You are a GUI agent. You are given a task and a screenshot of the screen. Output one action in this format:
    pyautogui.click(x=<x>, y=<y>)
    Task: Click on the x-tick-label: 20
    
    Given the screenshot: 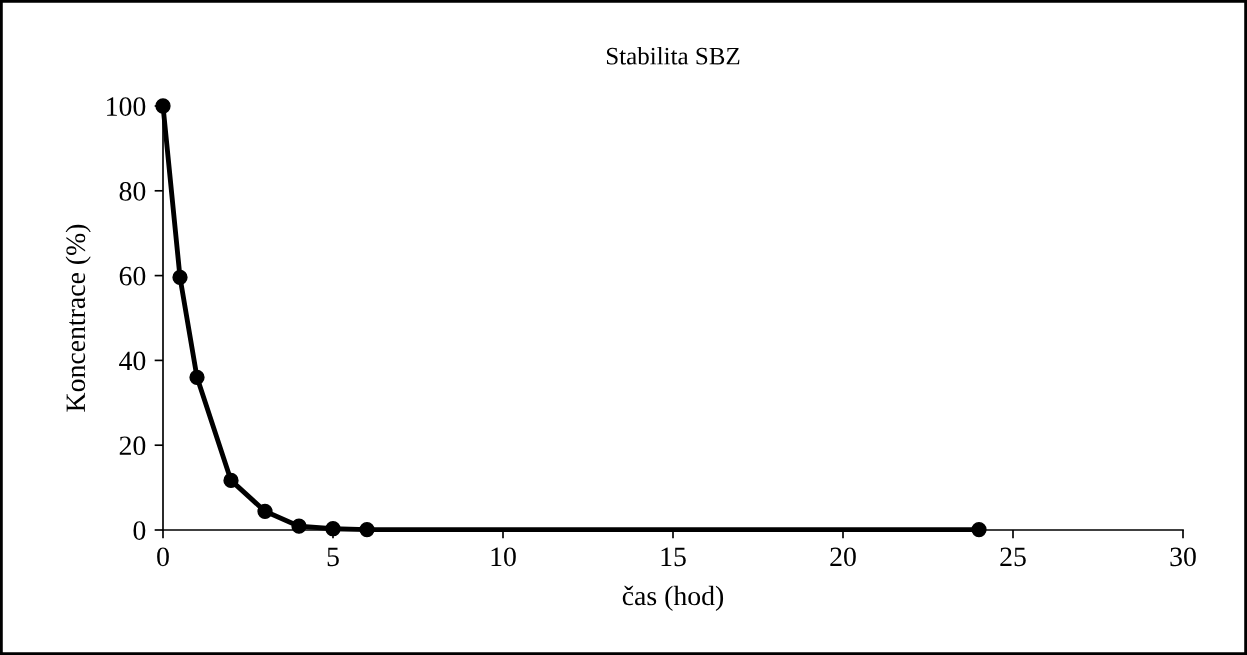 What is the action you would take?
    pyautogui.click(x=843, y=557)
    